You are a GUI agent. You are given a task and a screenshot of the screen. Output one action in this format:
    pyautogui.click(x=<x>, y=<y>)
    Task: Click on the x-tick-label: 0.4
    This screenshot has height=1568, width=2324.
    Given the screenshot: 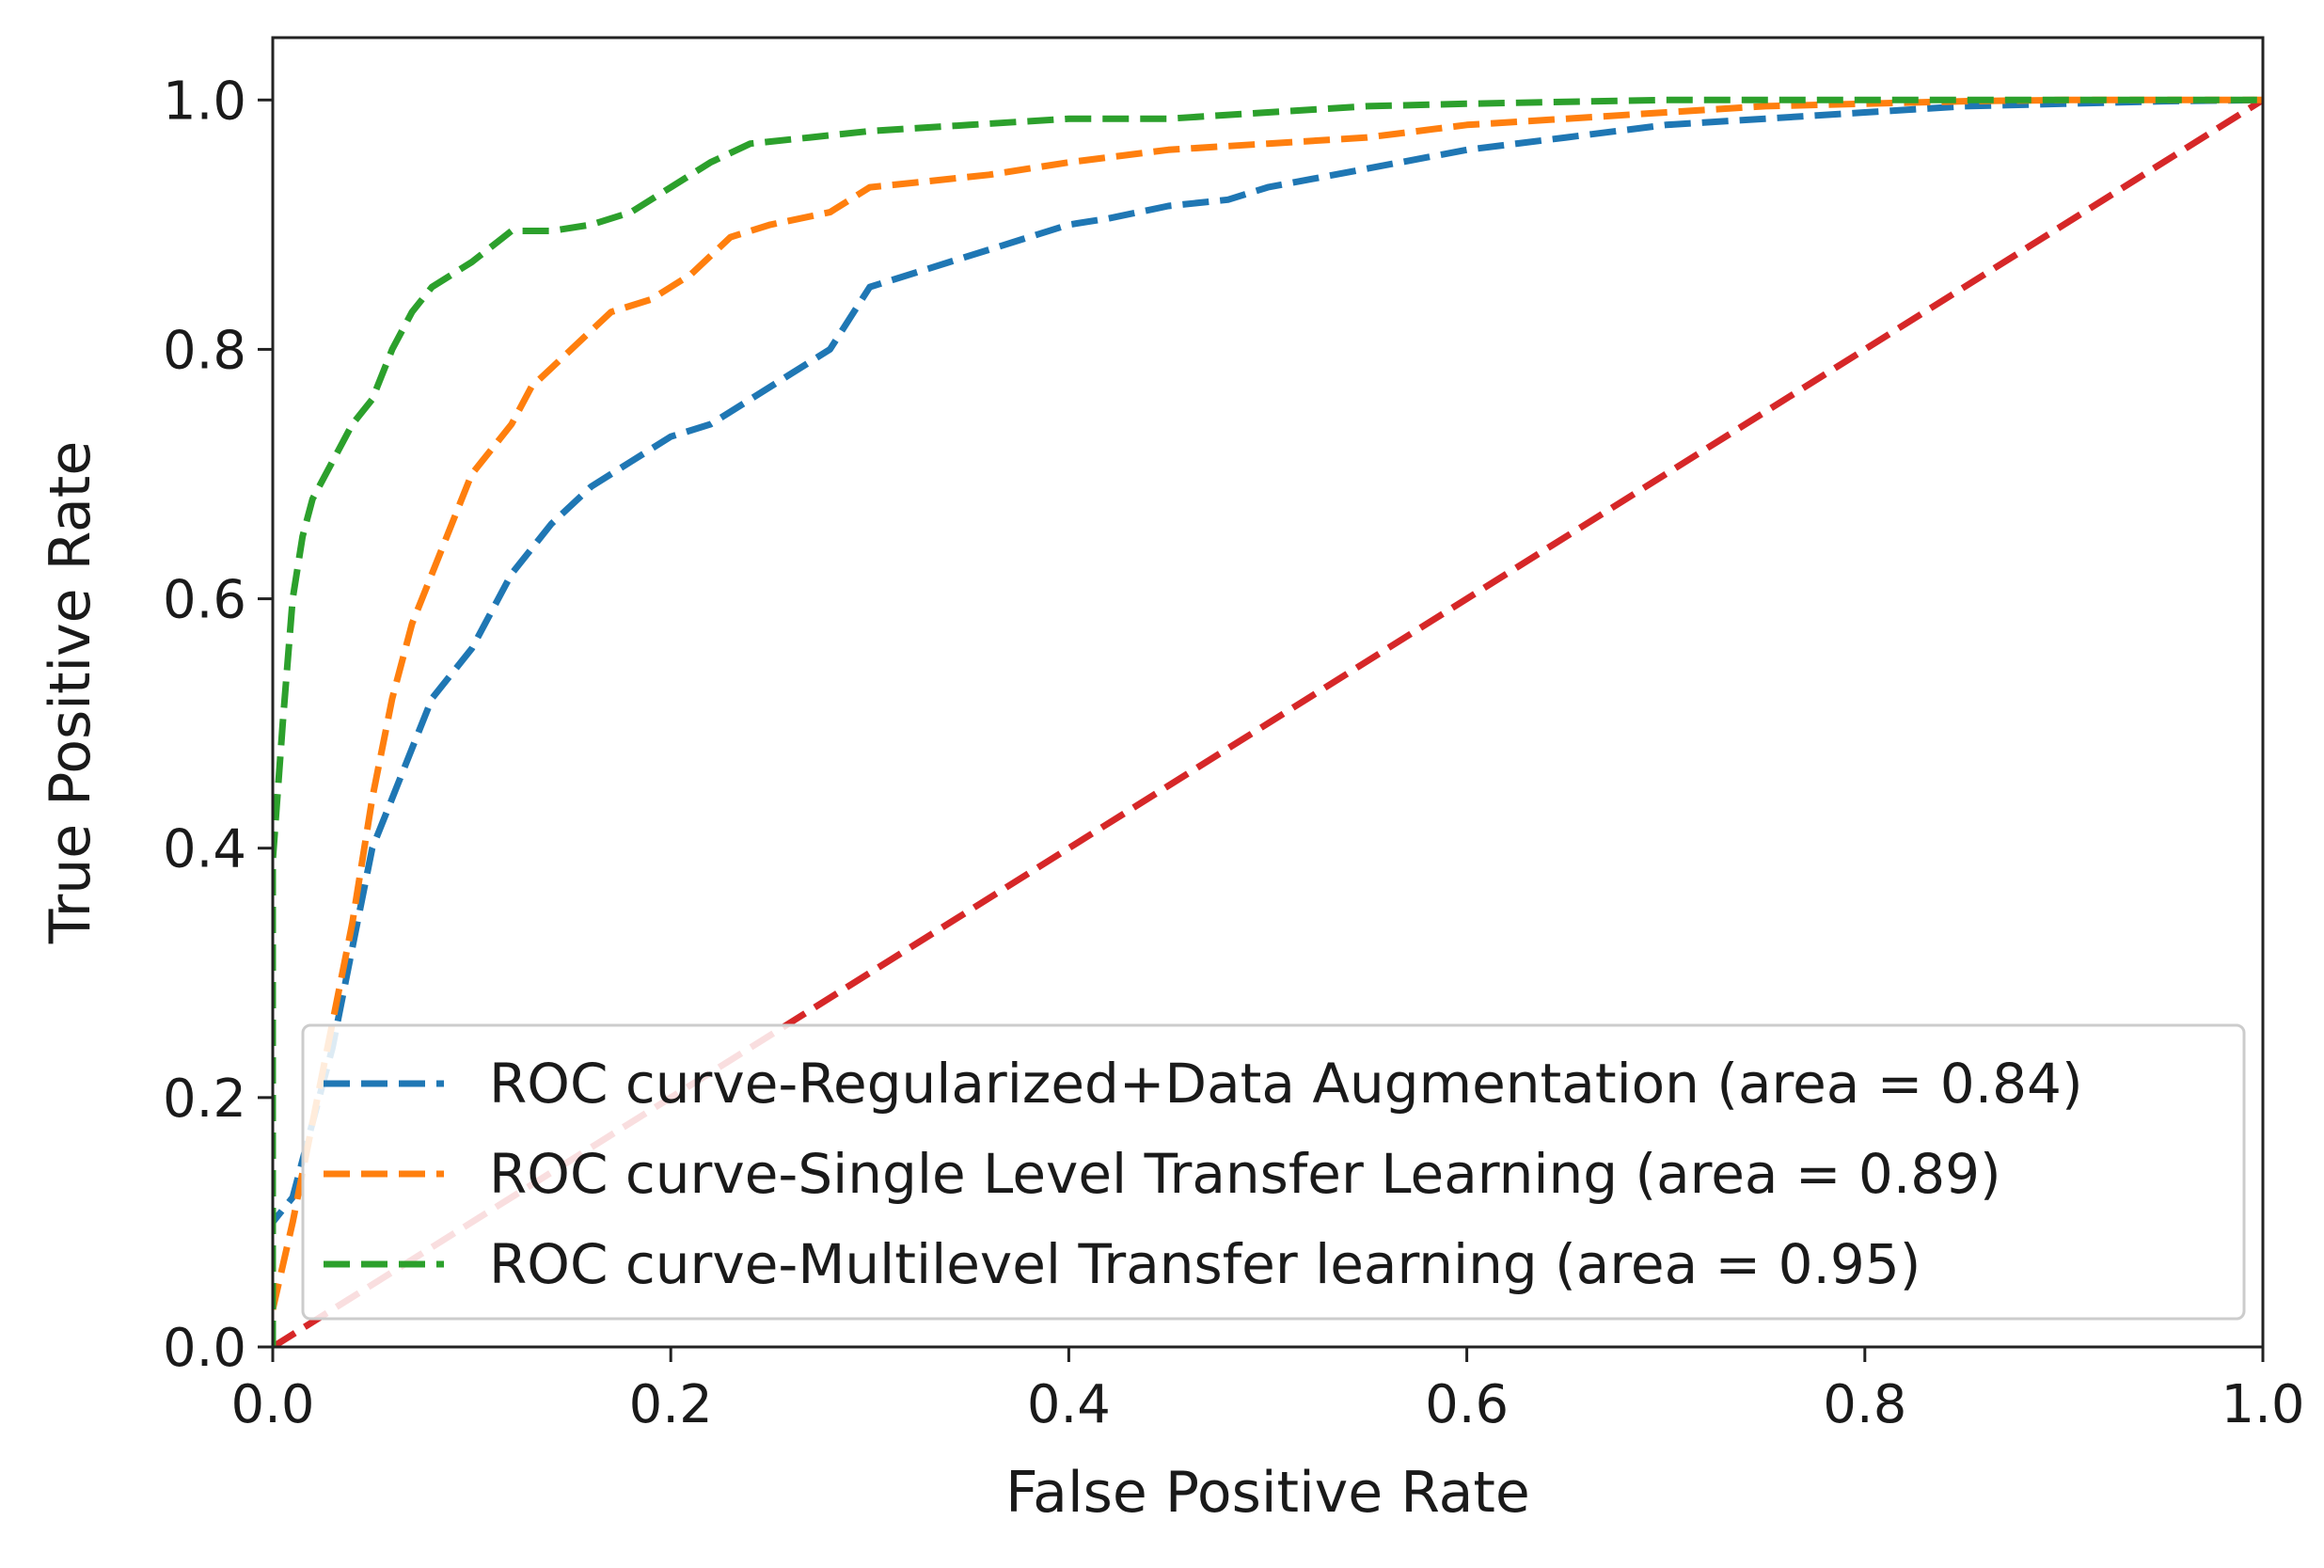 What is the action you would take?
    pyautogui.click(x=1069, y=1404)
    